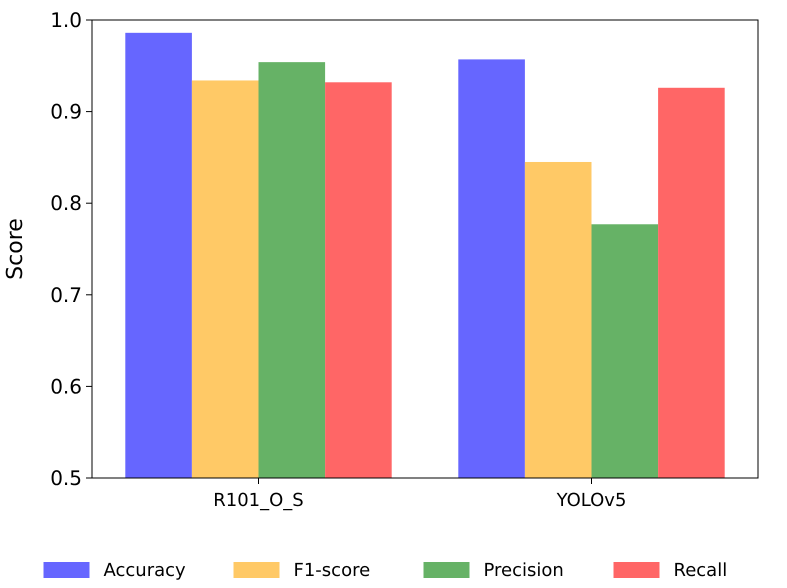 The height and width of the screenshot is (588, 787). Describe the element at coordinates (66, 203) in the screenshot. I see `y-tick-label: 0.8` at that location.